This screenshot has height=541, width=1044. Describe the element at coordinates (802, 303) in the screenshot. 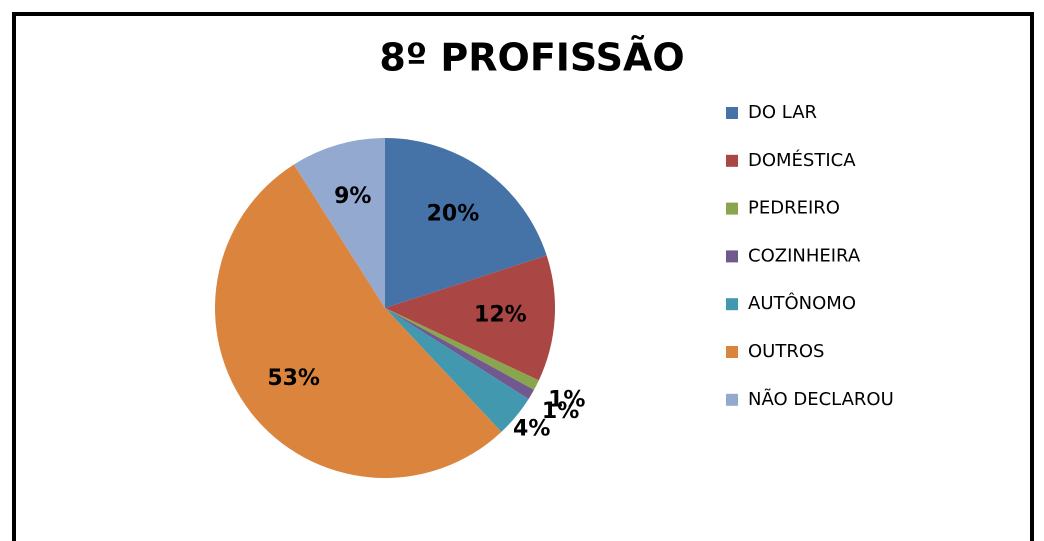

I see `legend-label: AUTÔNOMO` at that location.